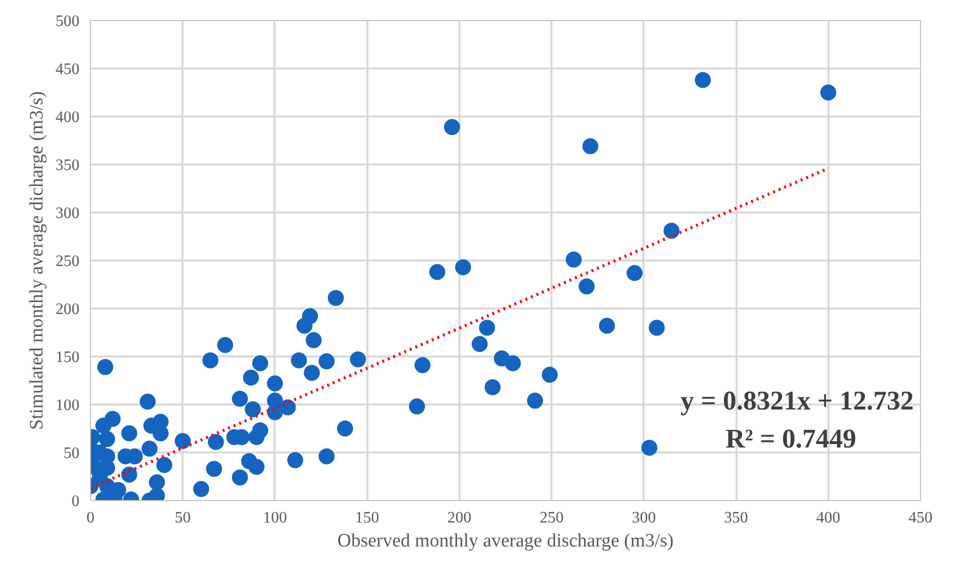 This screenshot has width=966, height=580. I want to click on x-tick-label: 100, so click(274, 518).